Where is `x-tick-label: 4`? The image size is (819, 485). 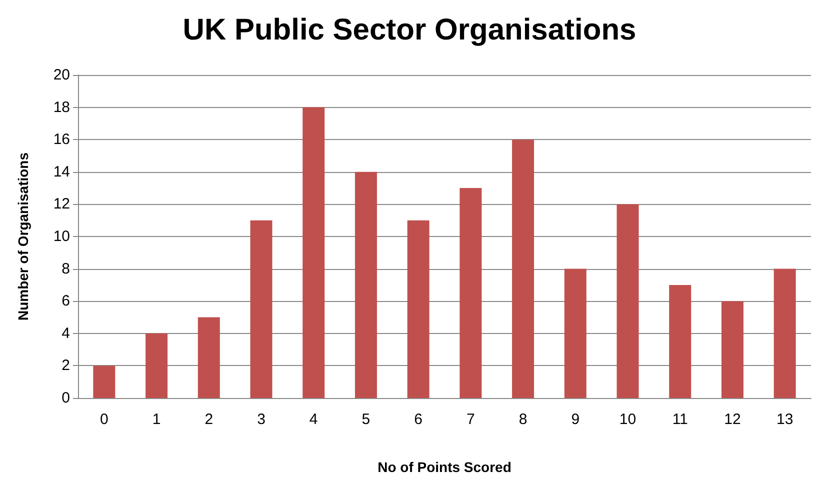 x-tick-label: 4 is located at coordinates (313, 419).